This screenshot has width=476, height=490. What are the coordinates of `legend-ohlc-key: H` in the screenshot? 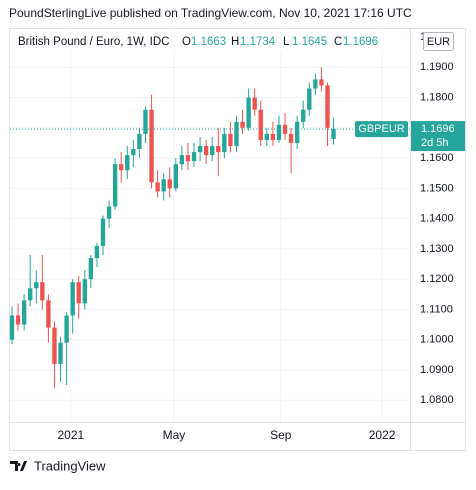 It's located at (235, 42).